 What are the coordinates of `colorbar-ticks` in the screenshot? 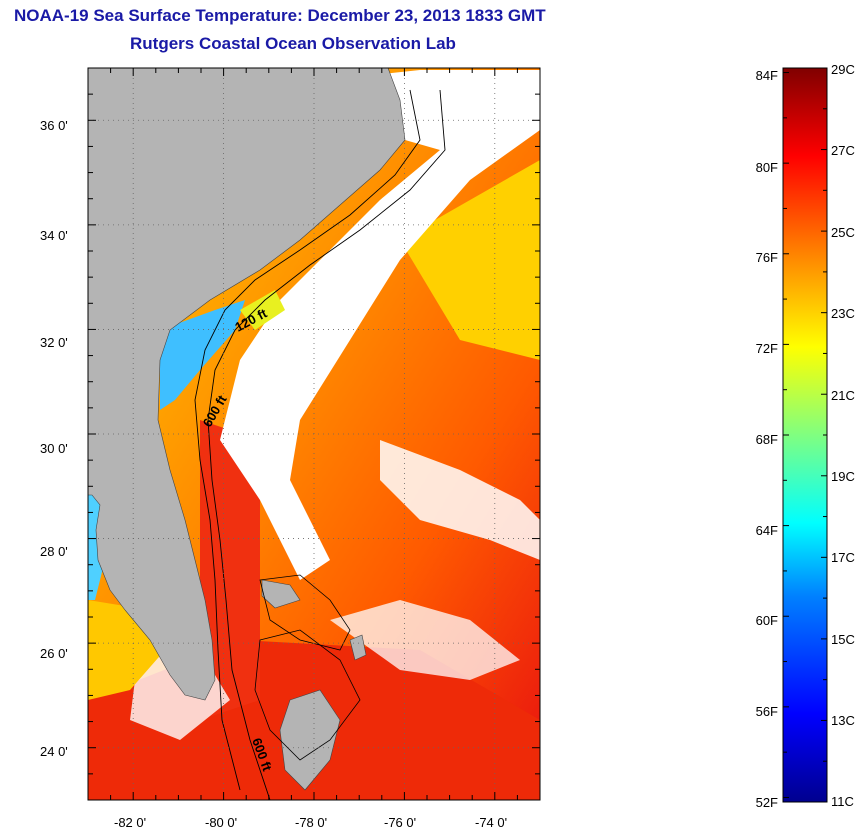 It's located at (805, 435).